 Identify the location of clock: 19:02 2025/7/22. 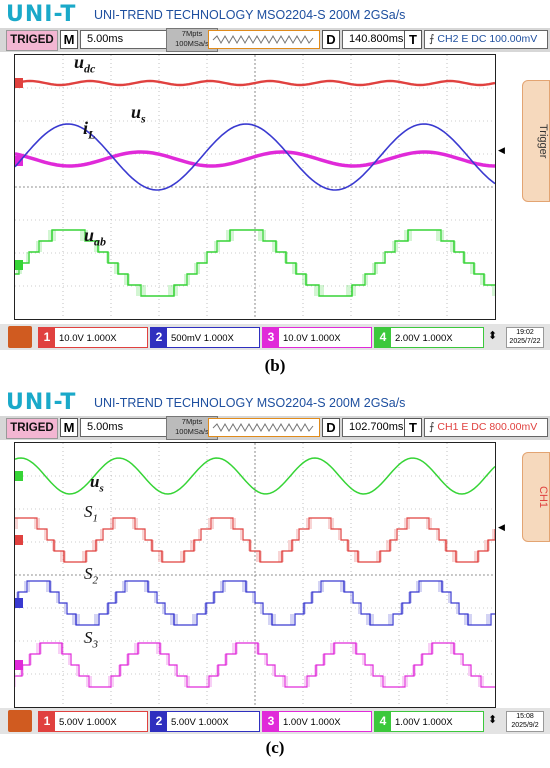
(525, 337).